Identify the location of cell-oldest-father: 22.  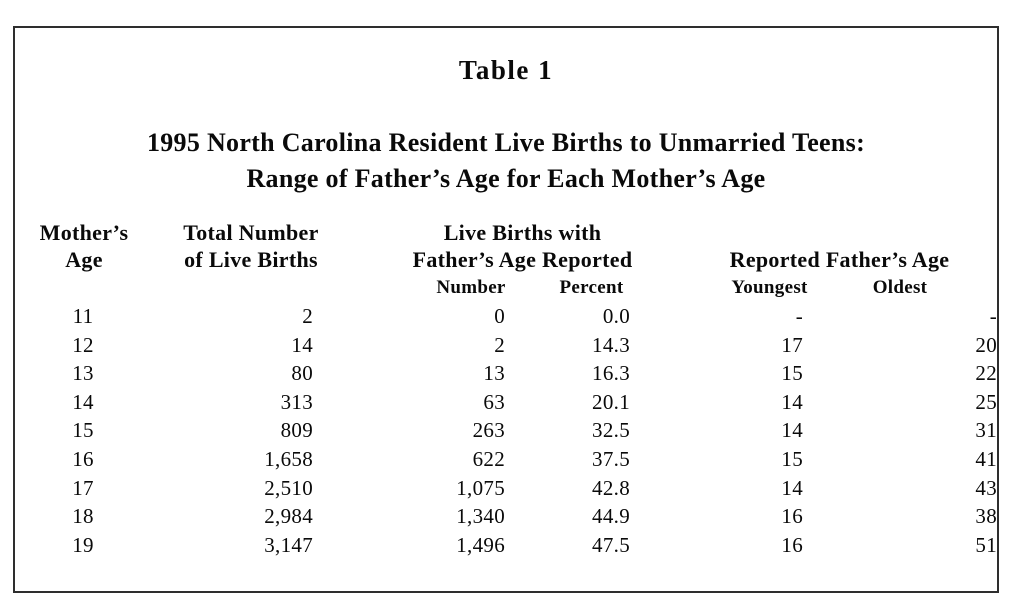
(986, 373).